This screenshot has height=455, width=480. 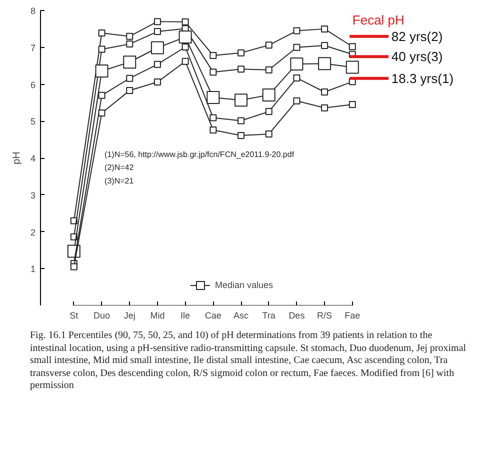 What do you see at coordinates (33, 11) in the screenshot?
I see `y-tick-label: 8` at bounding box center [33, 11].